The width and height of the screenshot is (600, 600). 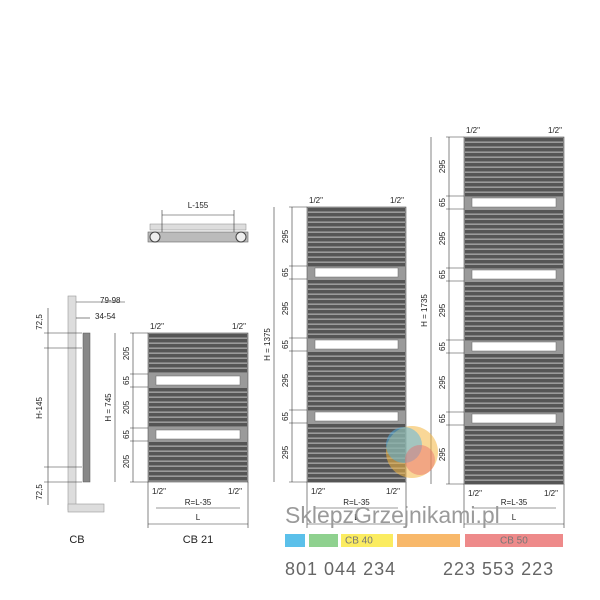 I want to click on wall, so click(x=72, y=403).